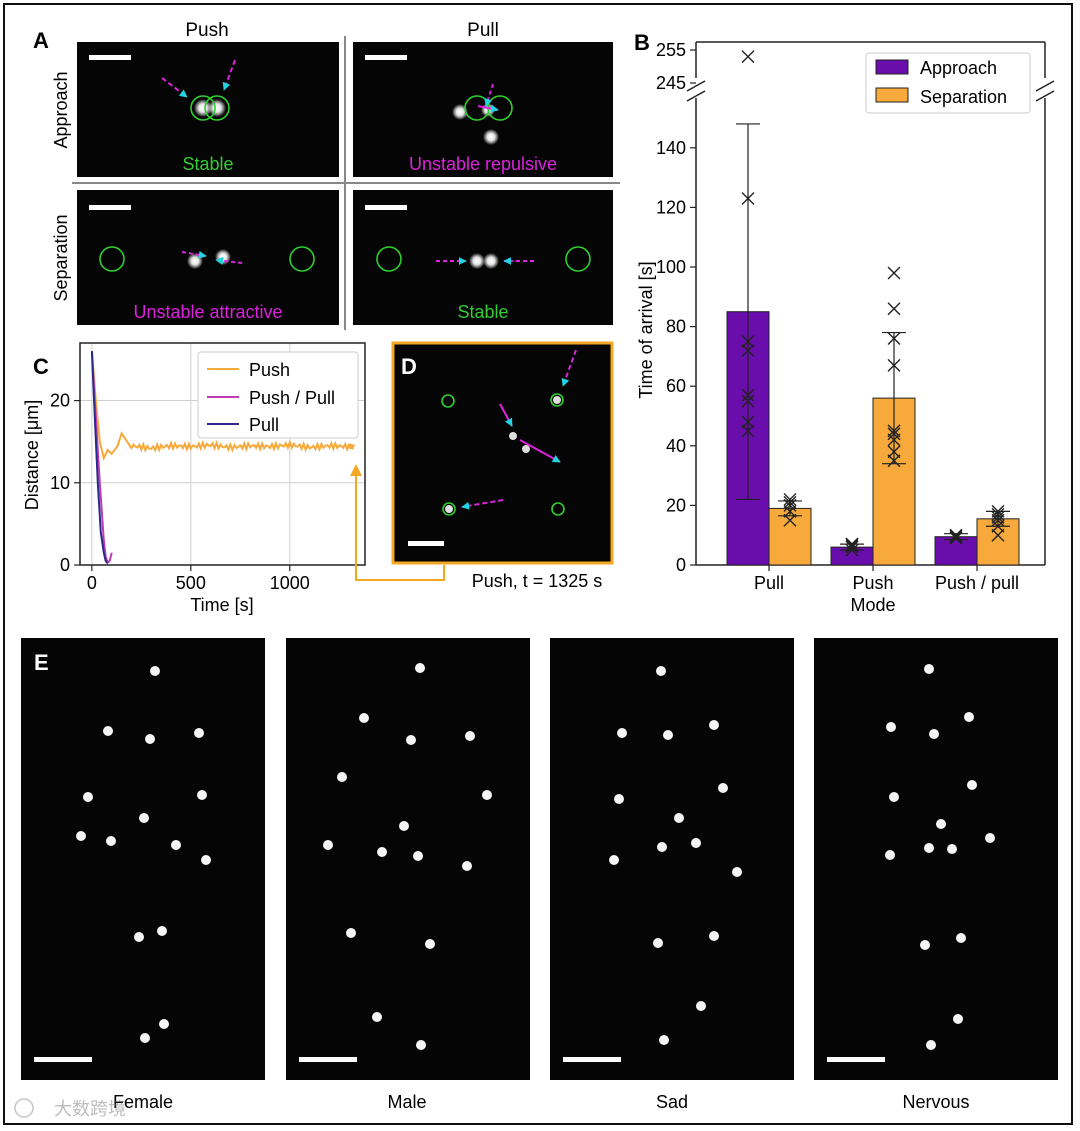  I want to click on x-tick-label: 500, so click(191, 583).